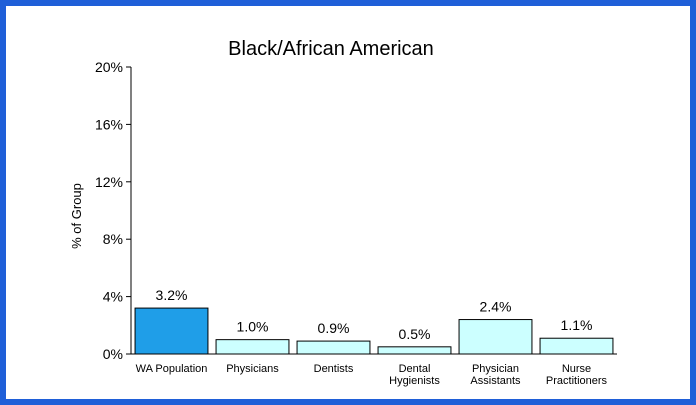  Describe the element at coordinates (495, 381) in the screenshot. I see `category-label: Assistants` at that location.